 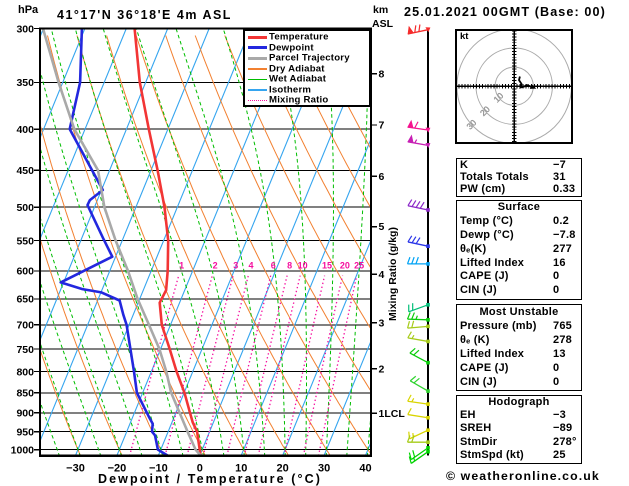 I want to click on temperature-tick-label-40: 40, so click(x=365, y=469).